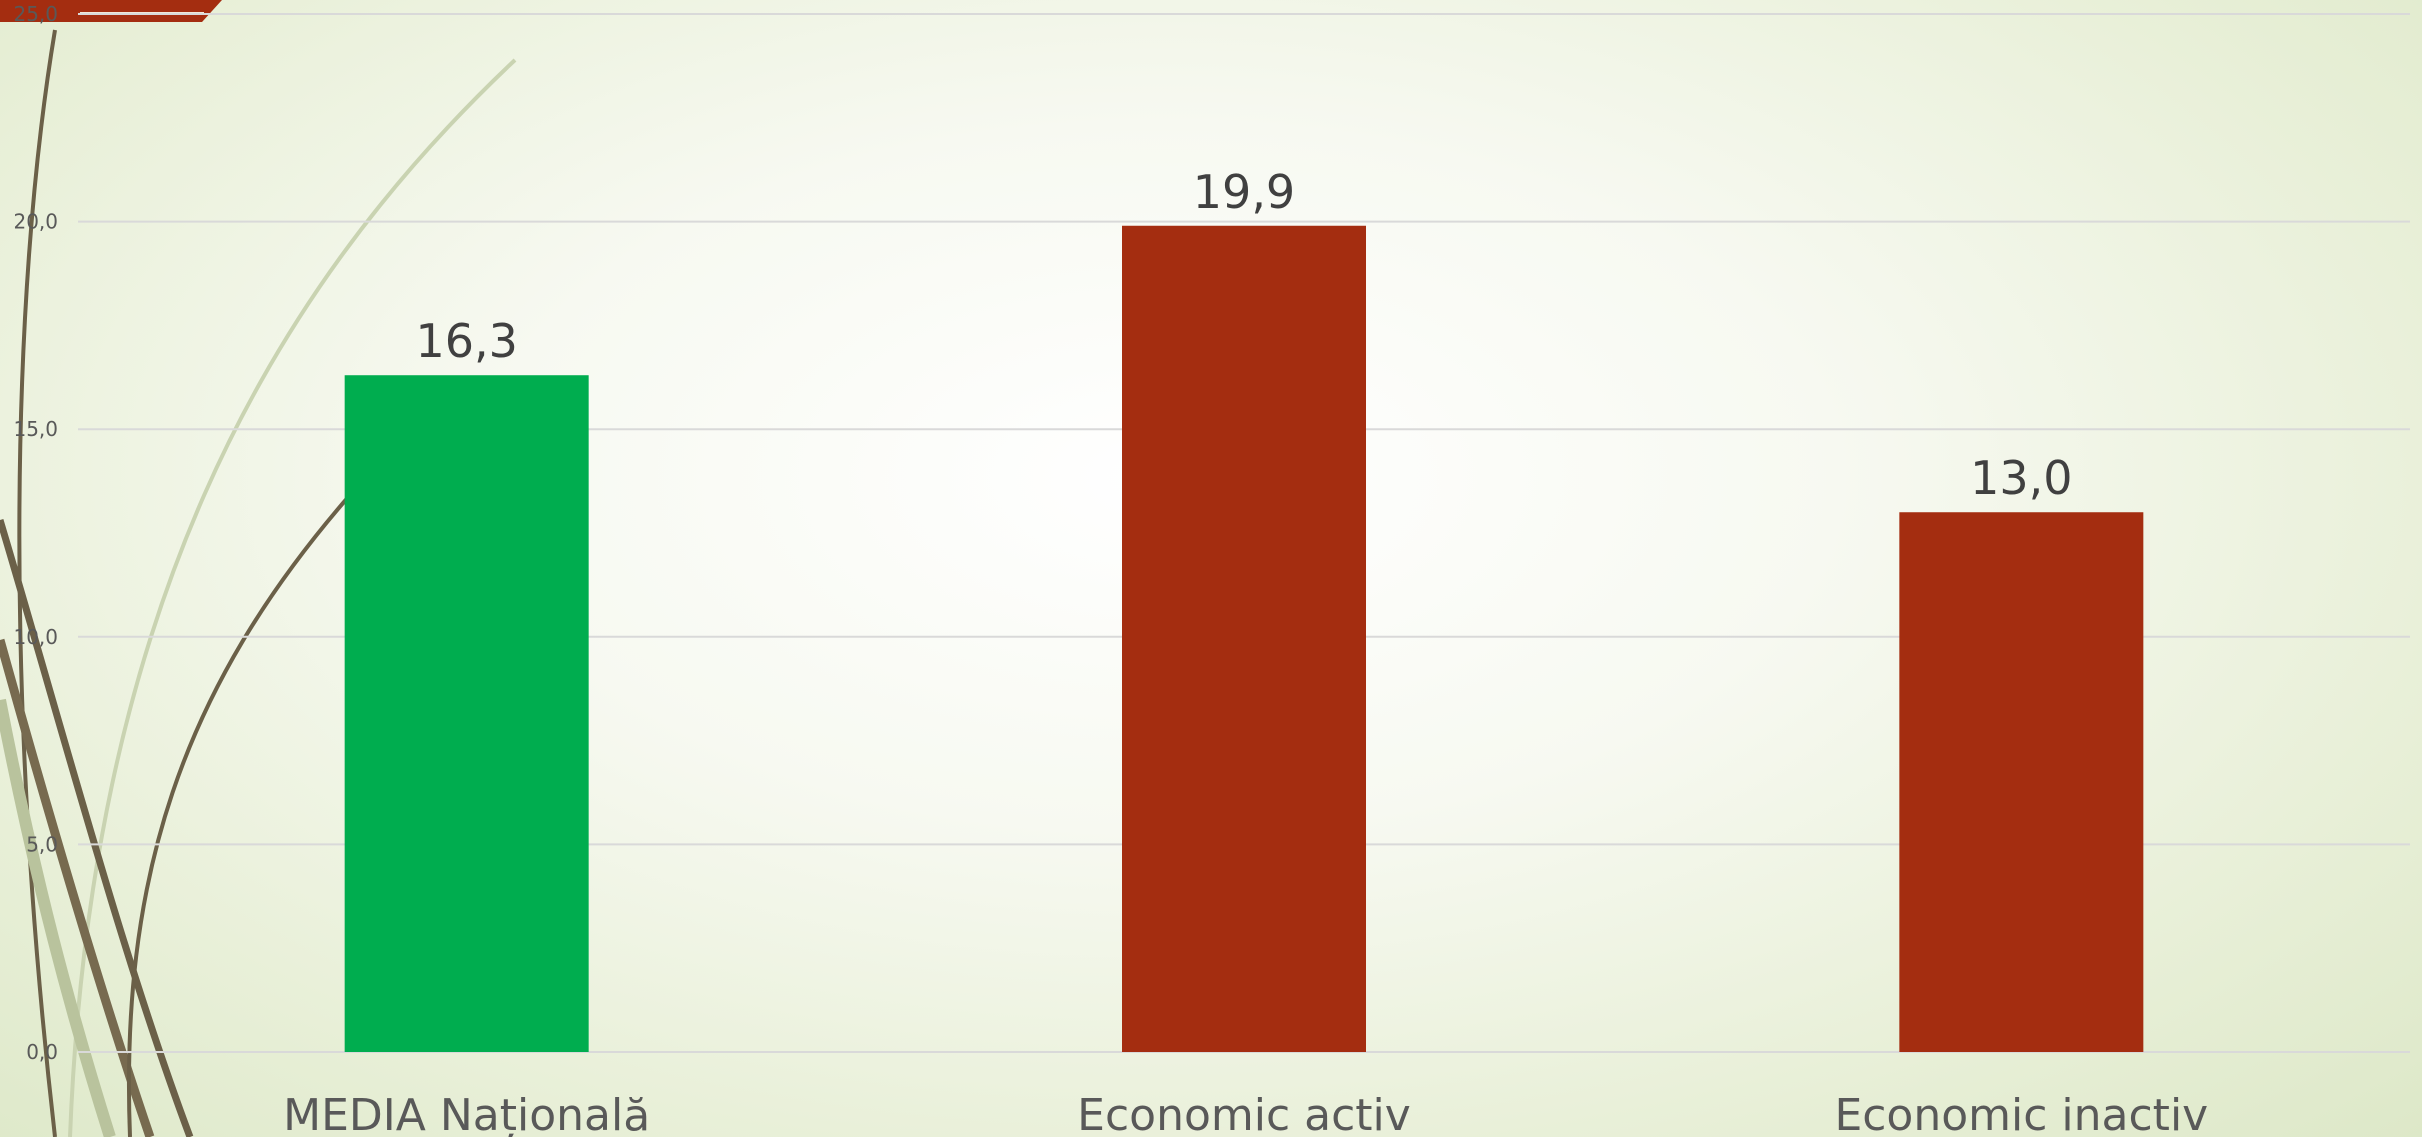  Describe the element at coordinates (1244, 1113) in the screenshot. I see `x-category-label: Economic activ` at that location.